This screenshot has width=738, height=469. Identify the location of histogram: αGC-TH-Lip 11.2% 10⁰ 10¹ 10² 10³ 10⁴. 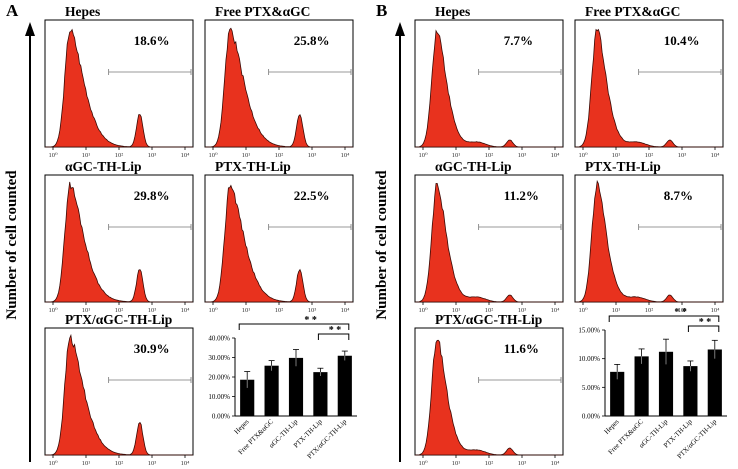
(489, 236).